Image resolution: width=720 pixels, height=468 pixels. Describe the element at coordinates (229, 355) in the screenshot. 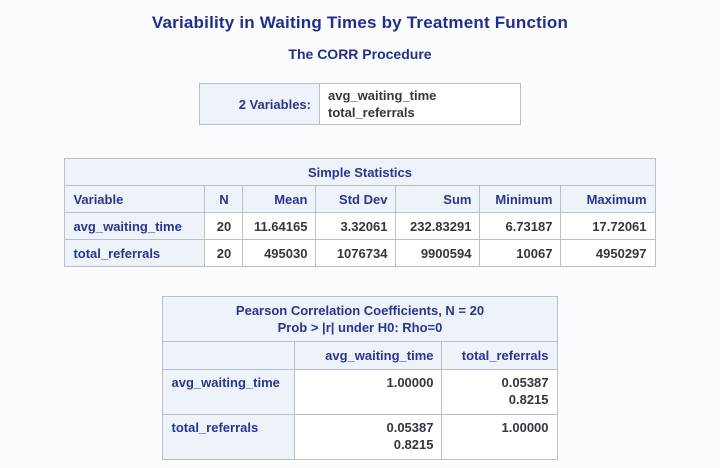

I see `corner-empty-cell` at that location.